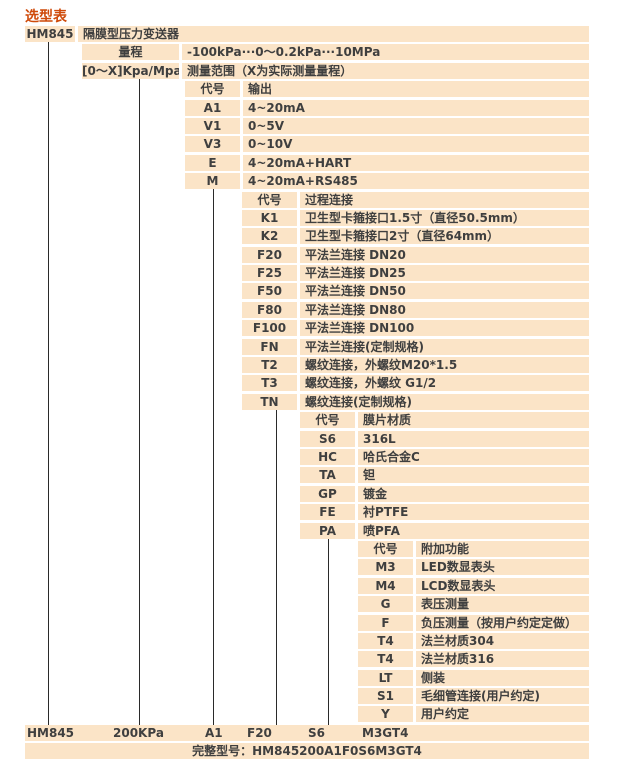 The height and width of the screenshot is (768, 620). Describe the element at coordinates (307, 677) in the screenshot. I see `option-row: LT 侧装` at that location.